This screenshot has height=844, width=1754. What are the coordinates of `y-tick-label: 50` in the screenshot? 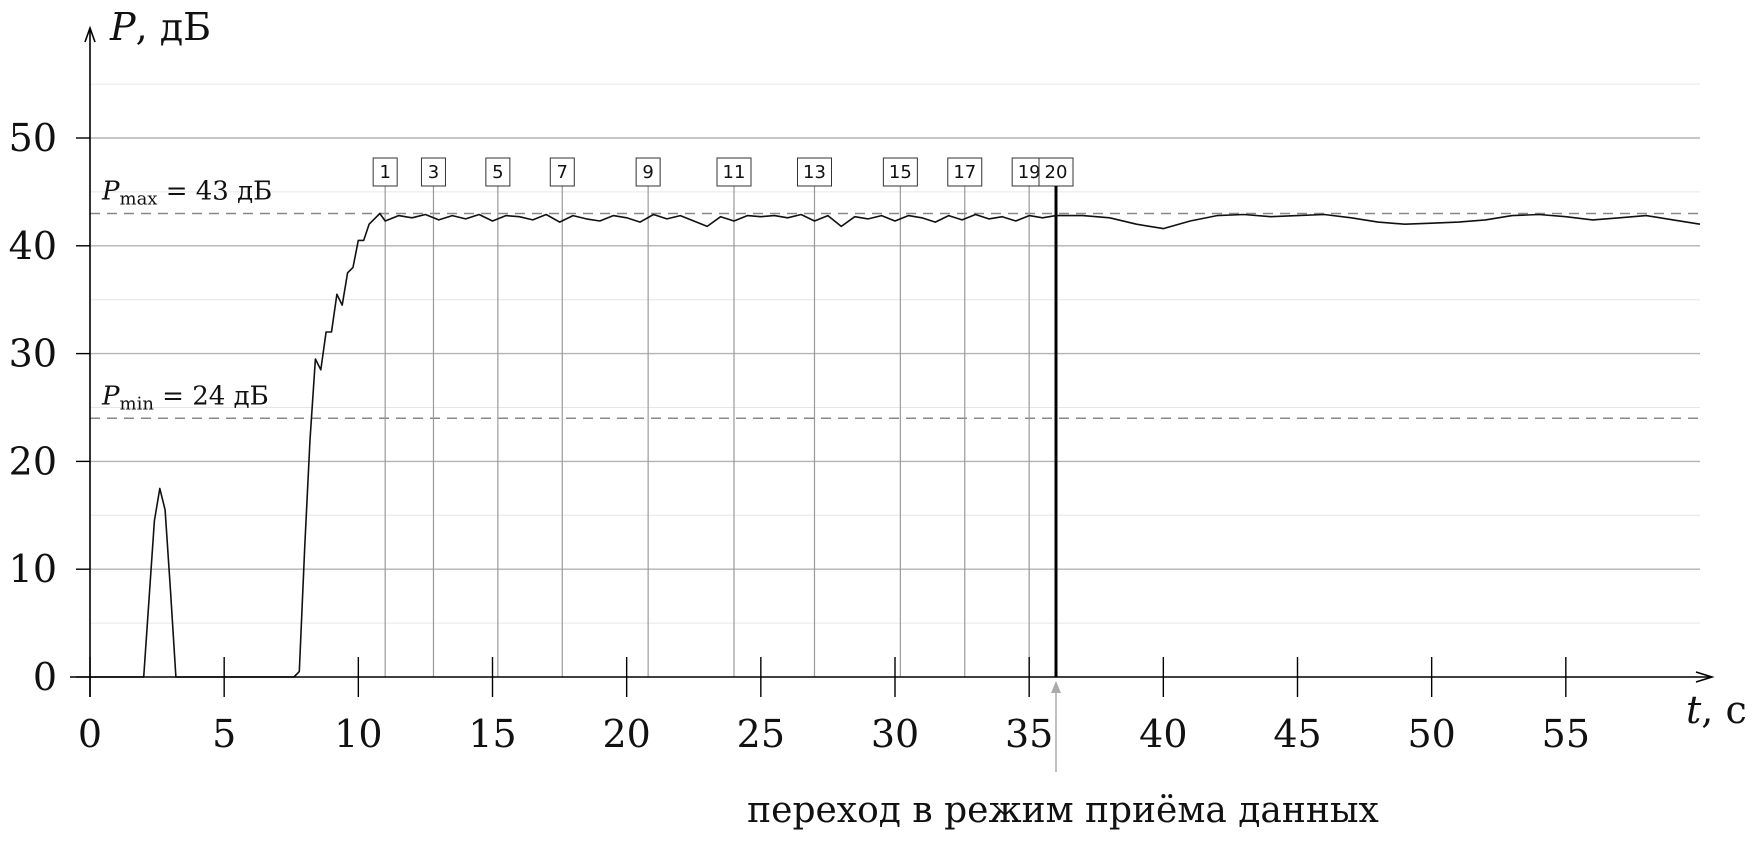 It's located at (33, 138).